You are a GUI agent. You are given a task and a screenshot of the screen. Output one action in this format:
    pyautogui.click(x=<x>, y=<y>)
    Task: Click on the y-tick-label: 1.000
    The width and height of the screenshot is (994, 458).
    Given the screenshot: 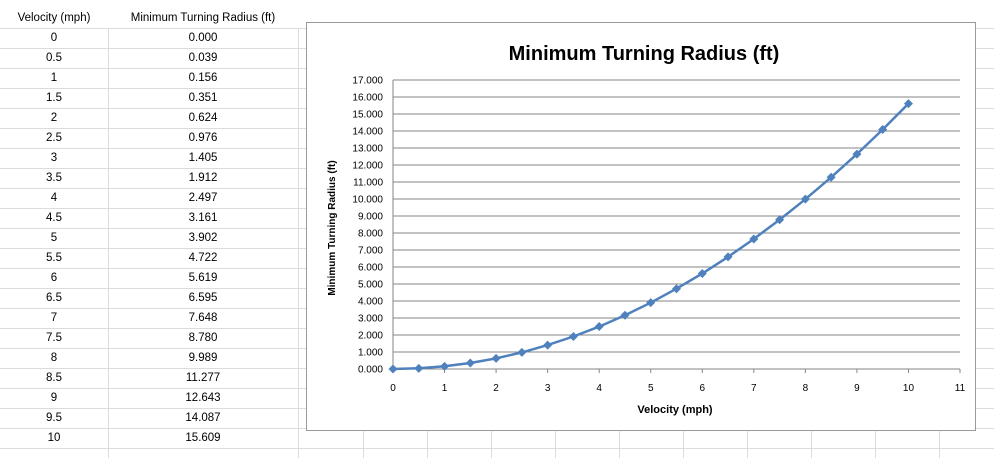 What is the action you would take?
    pyautogui.click(x=370, y=353)
    